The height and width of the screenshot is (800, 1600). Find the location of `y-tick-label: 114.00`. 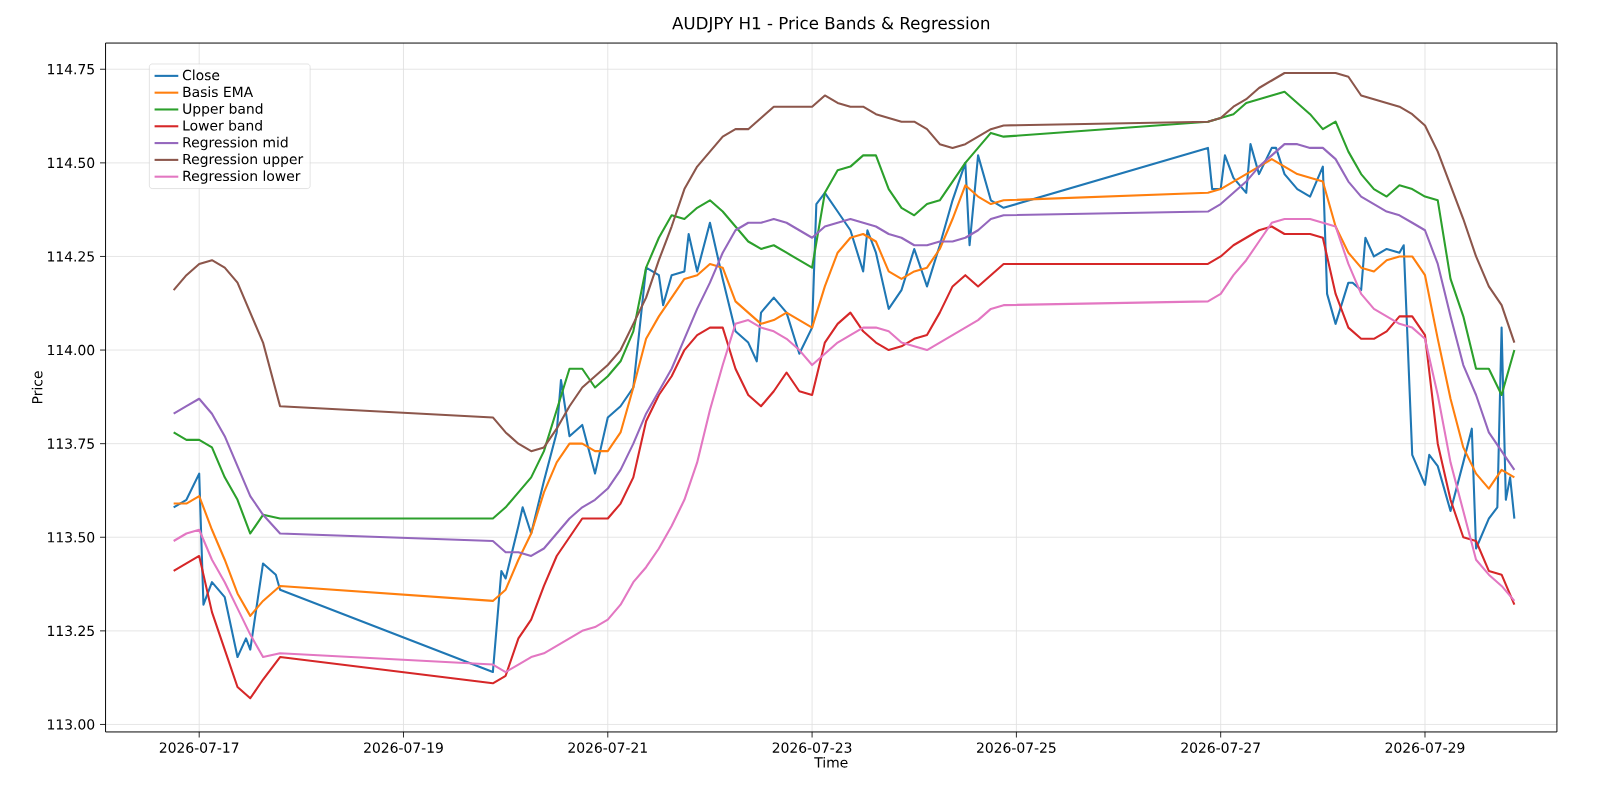

y-tick-label: 114.00 is located at coordinates (71, 350).